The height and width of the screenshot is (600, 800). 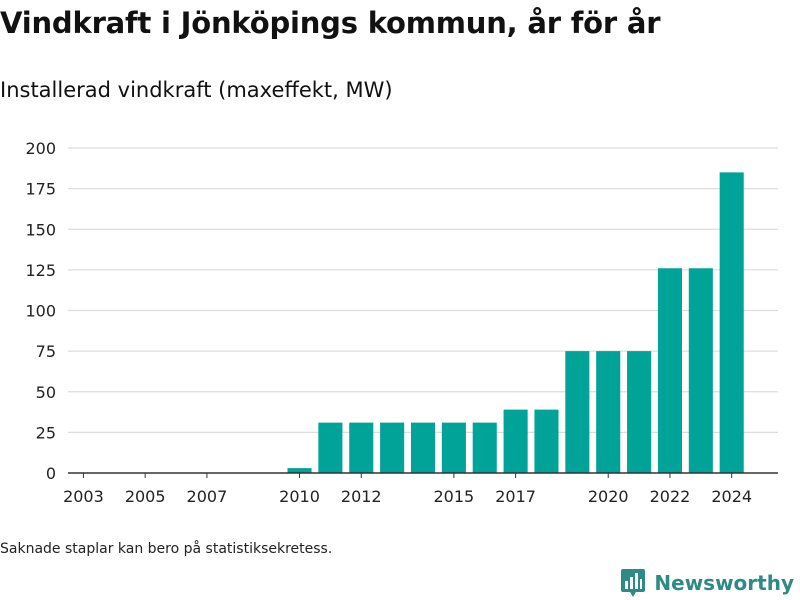 What do you see at coordinates (361, 496) in the screenshot?
I see `x-tick-label: 2012` at bounding box center [361, 496].